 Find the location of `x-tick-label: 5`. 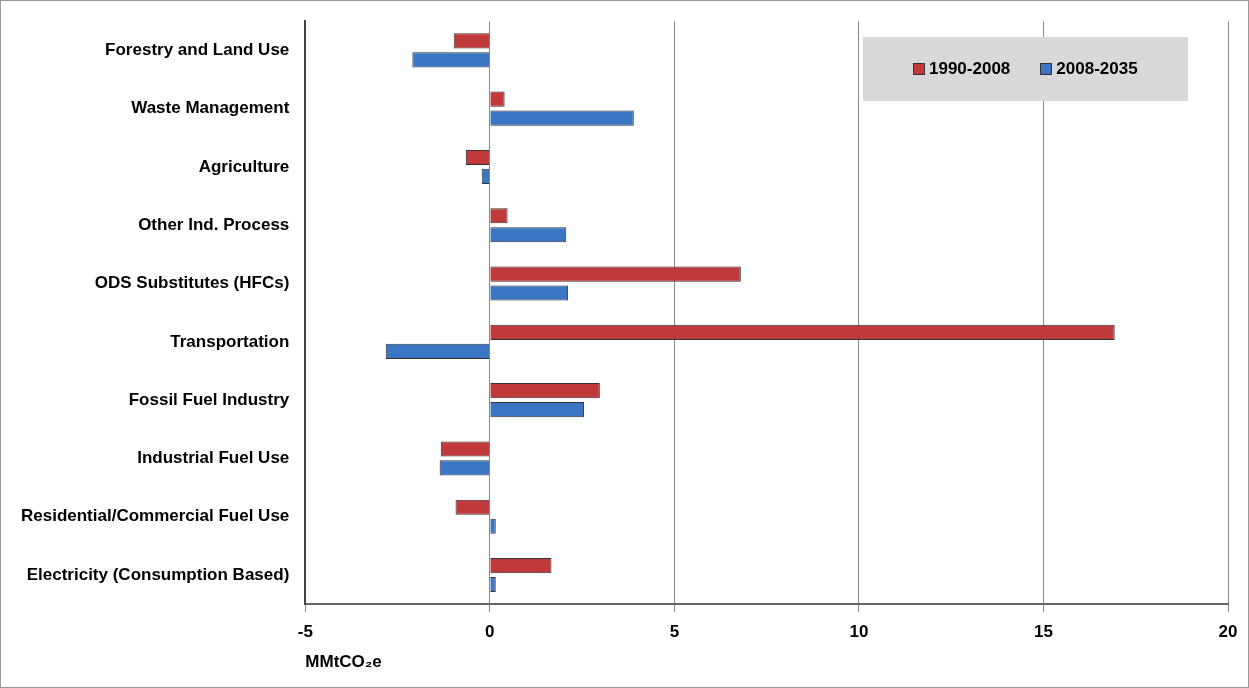

x-tick-label: 5 is located at coordinates (674, 632).